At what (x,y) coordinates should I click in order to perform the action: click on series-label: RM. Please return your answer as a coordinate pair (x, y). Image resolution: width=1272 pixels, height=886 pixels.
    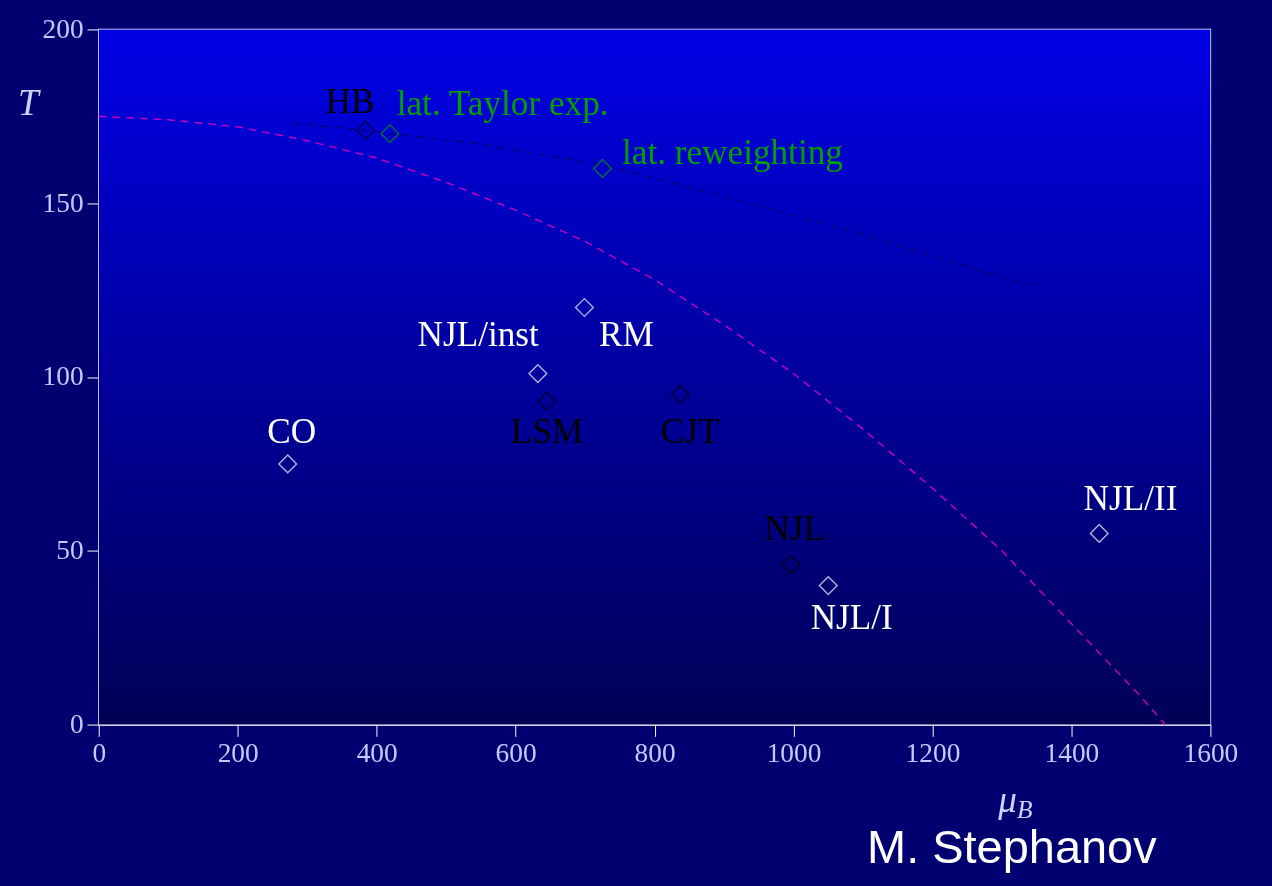
    Looking at the image, I should click on (626, 334).